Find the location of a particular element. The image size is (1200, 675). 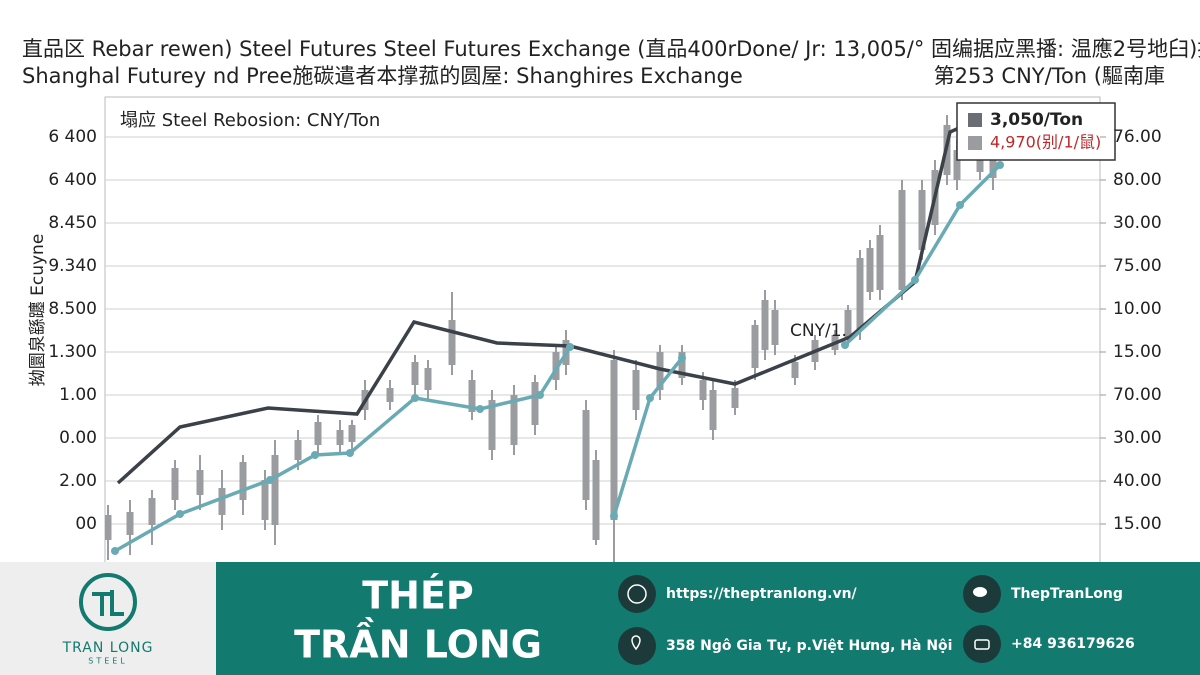

brand-line: THÉP is located at coordinates (418, 596).